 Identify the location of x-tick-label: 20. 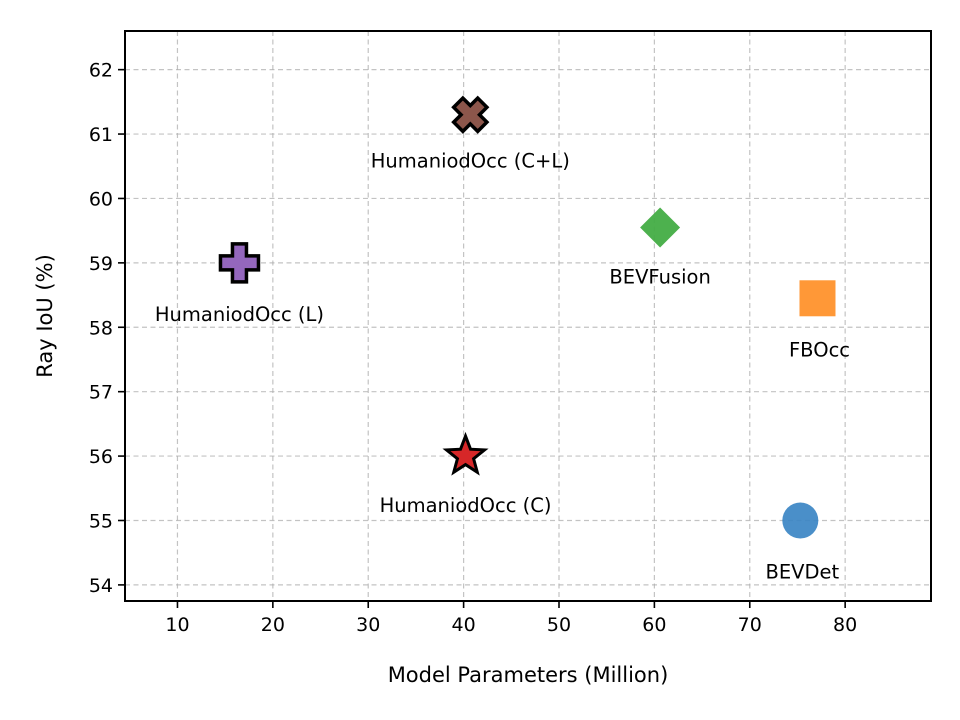
(273, 625).